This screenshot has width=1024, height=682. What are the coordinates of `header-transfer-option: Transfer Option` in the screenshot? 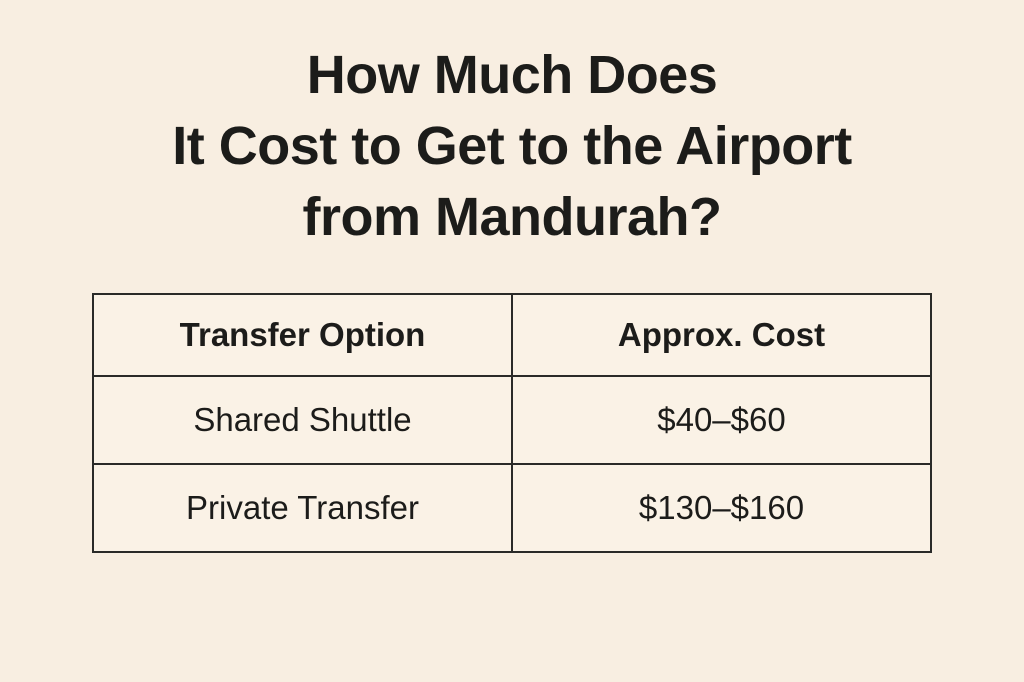 It's located at (302, 335).